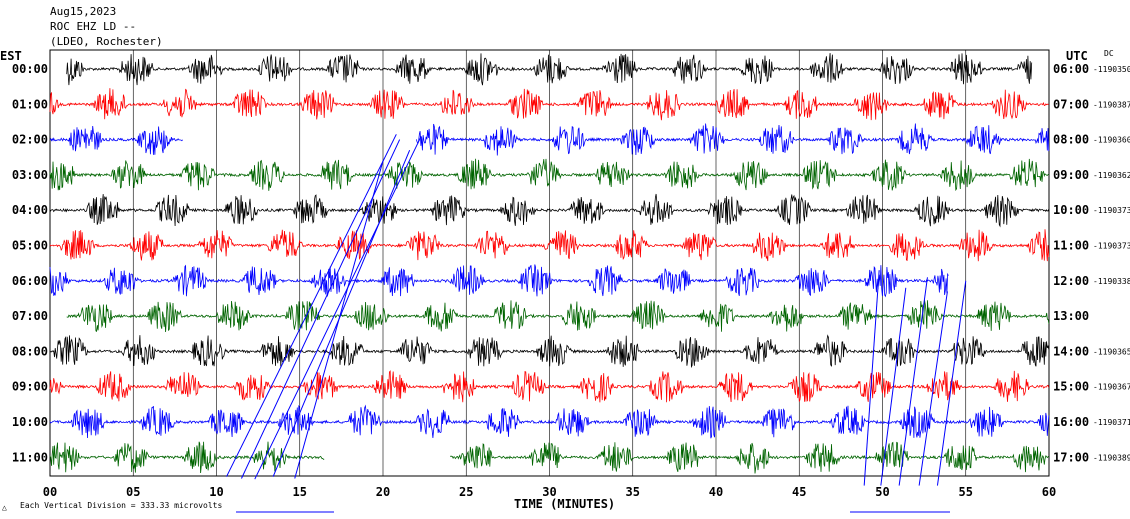 The image size is (1130, 519). Describe the element at coordinates (1111, 351) in the screenshot. I see `dc-offset-label: -1190365` at that location.